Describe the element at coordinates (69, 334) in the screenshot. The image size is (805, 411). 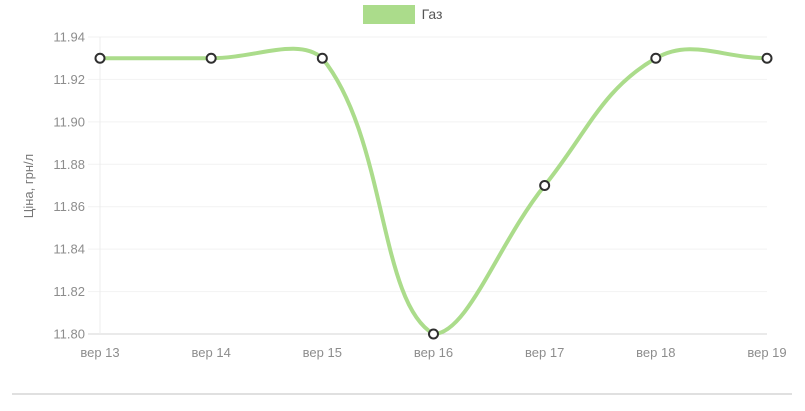
I see `y-tick-label: 11.80` at that location.